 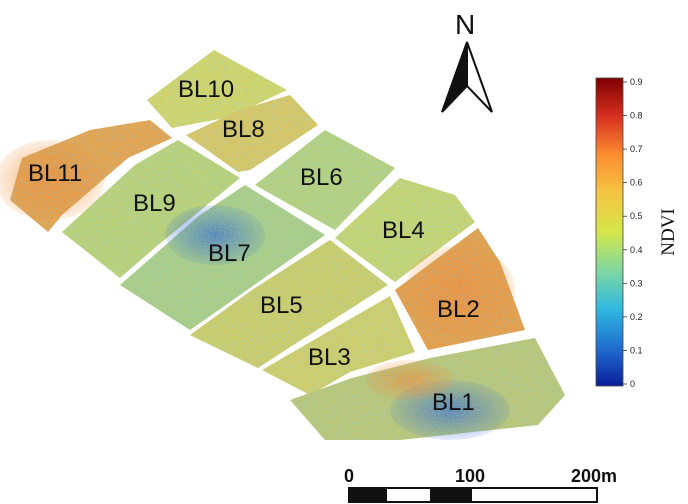 I want to click on label-bl10: BL10, so click(x=206, y=89).